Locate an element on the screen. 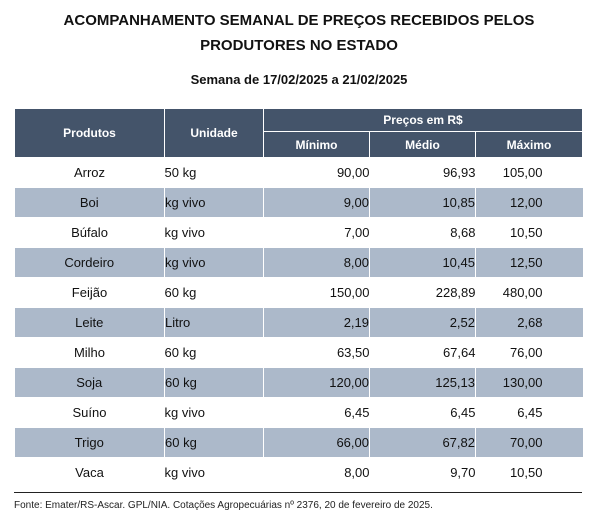  report-title-line-2: PRODUTORES NO ESTADO is located at coordinates (299, 45).